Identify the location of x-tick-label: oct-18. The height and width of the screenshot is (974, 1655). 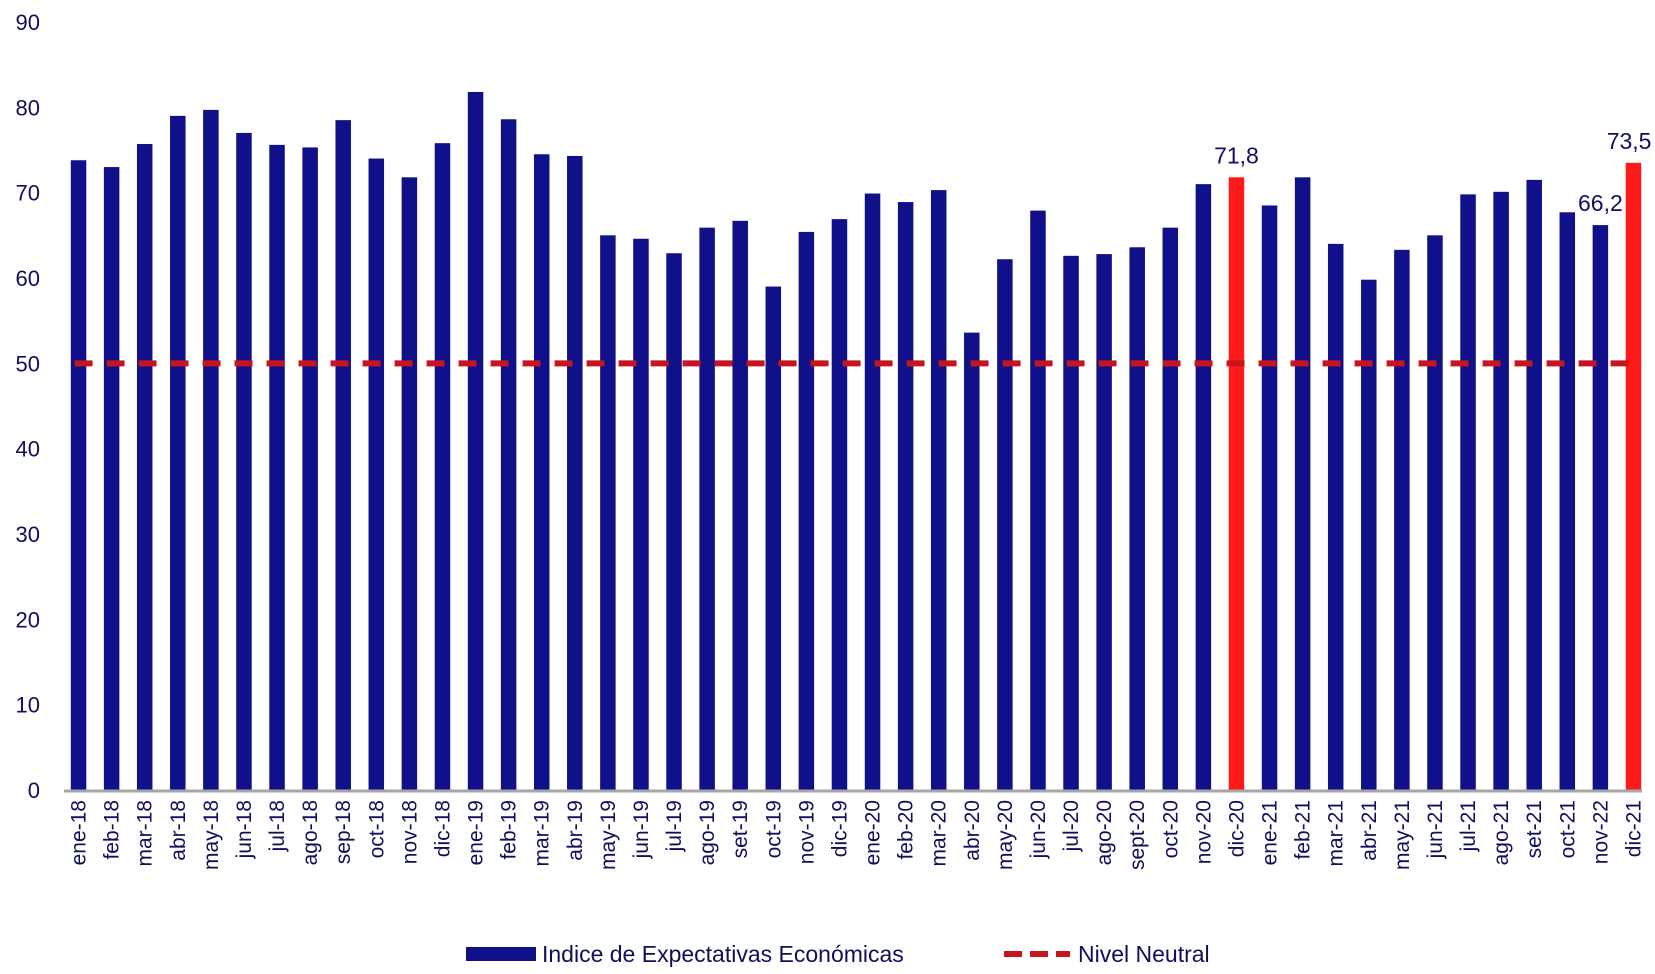
(376, 829).